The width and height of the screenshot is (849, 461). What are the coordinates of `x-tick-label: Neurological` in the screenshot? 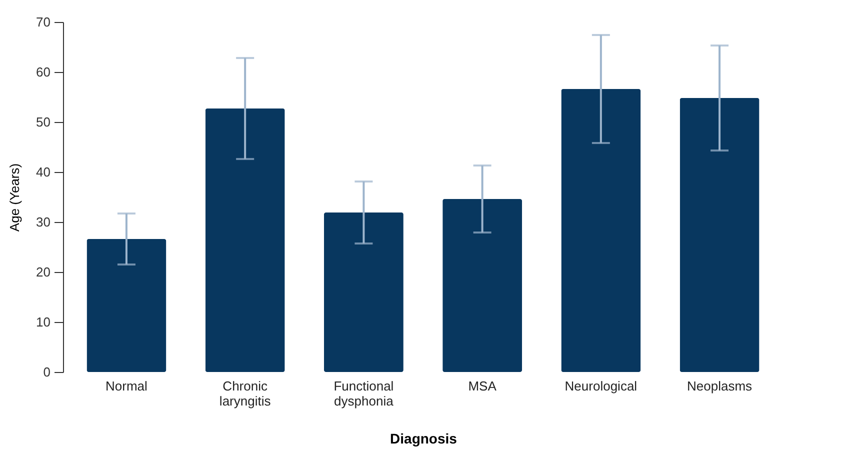 It's located at (601, 386).